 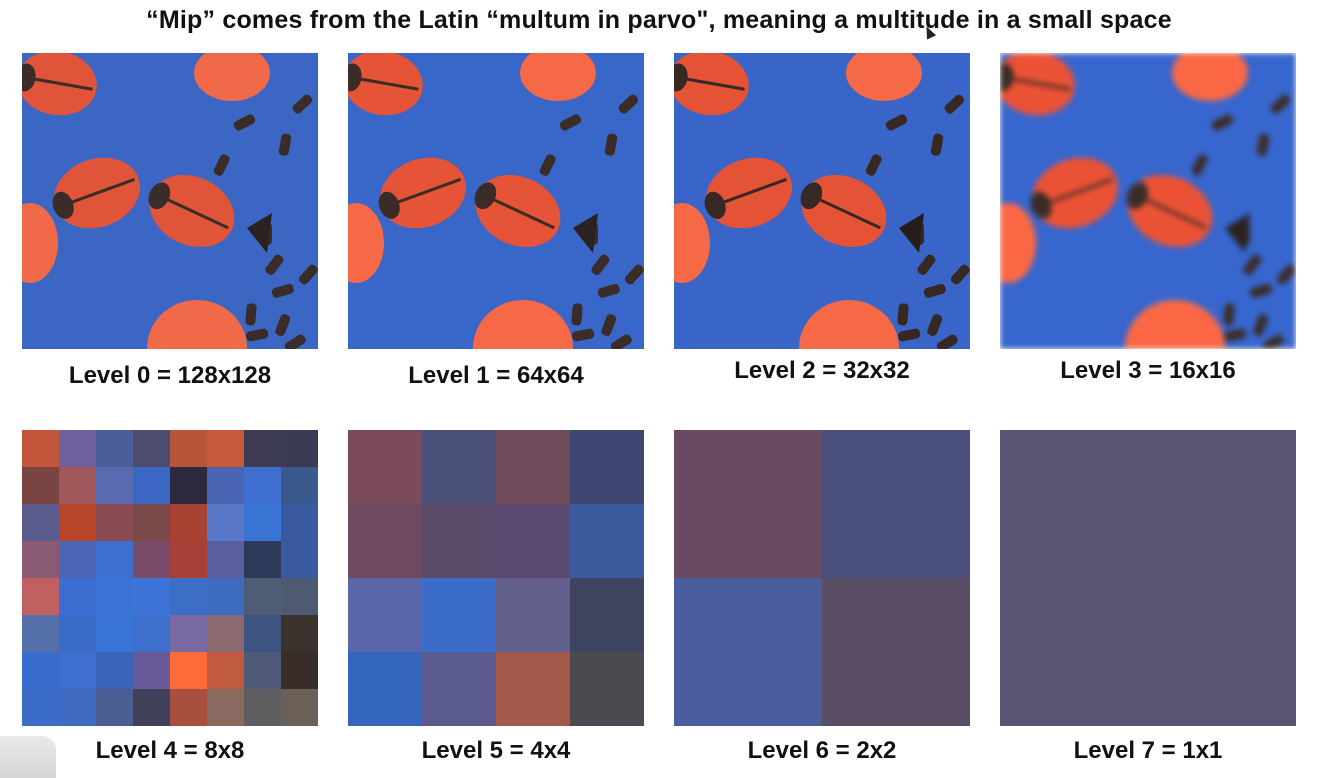 I want to click on mip-level-0-image, so click(x=170, y=201).